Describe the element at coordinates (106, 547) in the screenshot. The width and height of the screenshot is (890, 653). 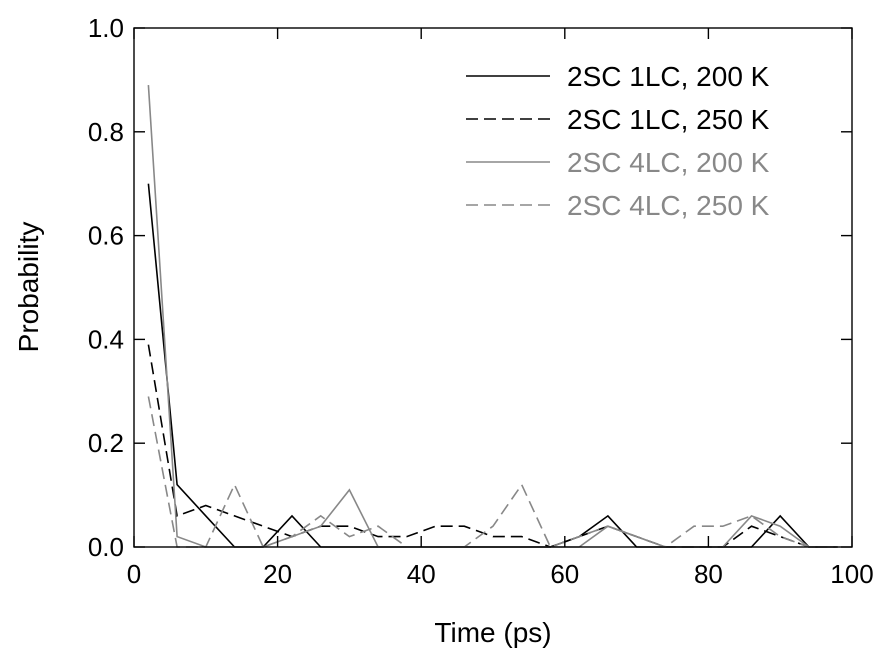
I see `y-tick-label: 0.0` at that location.